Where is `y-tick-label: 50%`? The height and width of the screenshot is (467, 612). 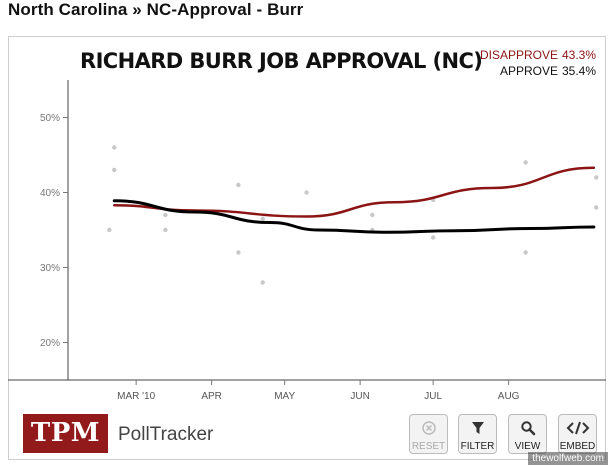
y-tick-label: 50% is located at coordinates (50, 118).